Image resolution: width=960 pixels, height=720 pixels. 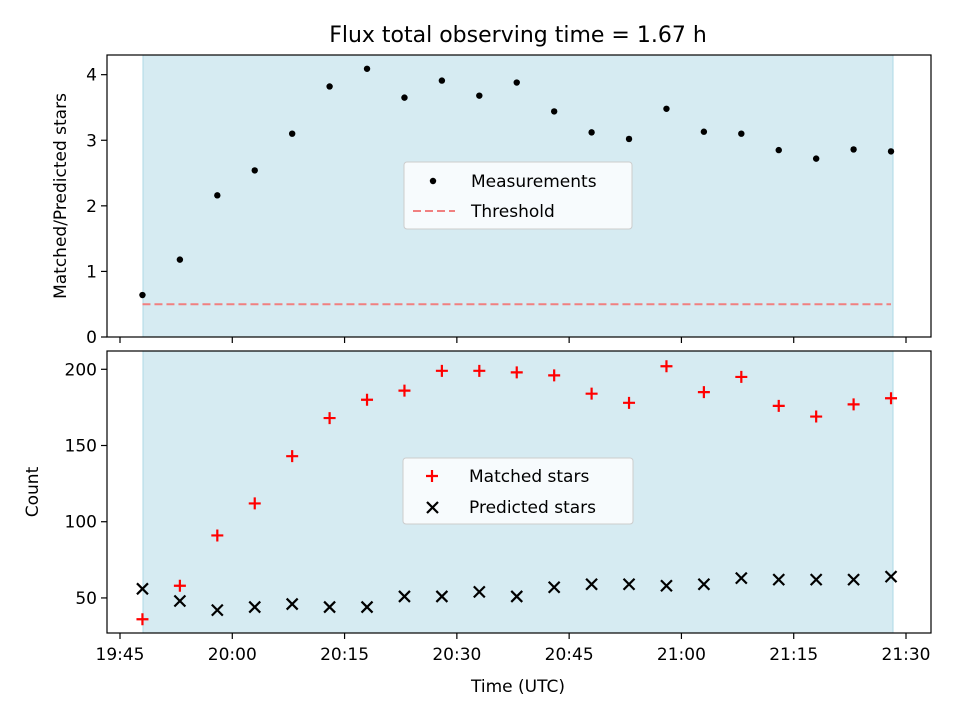 I want to click on legend-predicted-label: Predicted stars, so click(x=532, y=508).